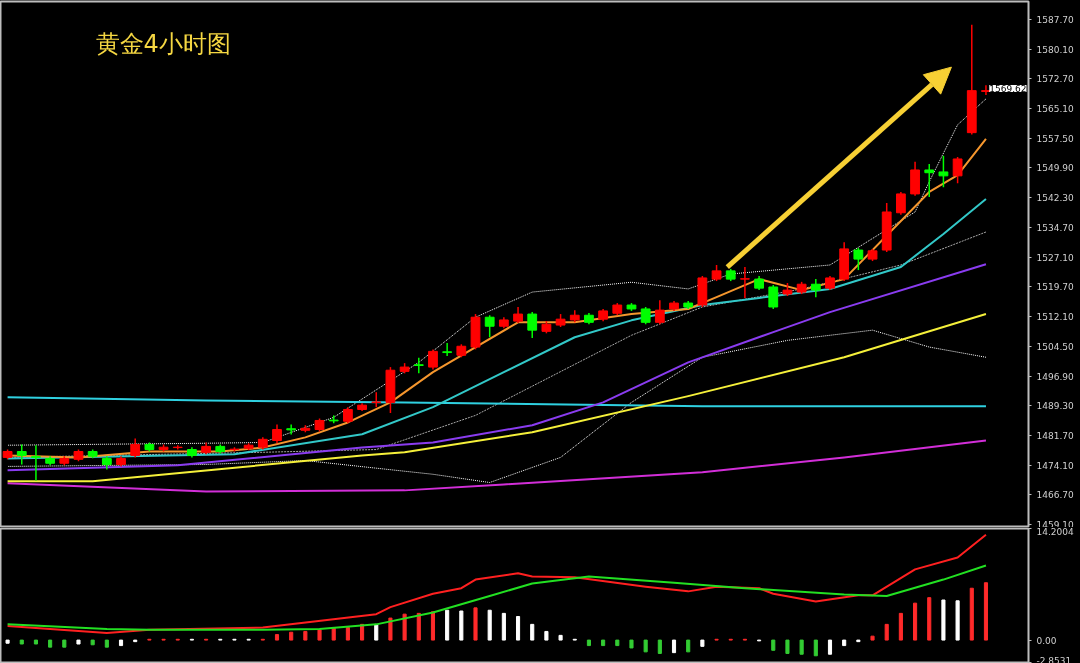 This screenshot has width=1080, height=663. I want to click on y-tick-label: 1527.10, so click(1055, 258).